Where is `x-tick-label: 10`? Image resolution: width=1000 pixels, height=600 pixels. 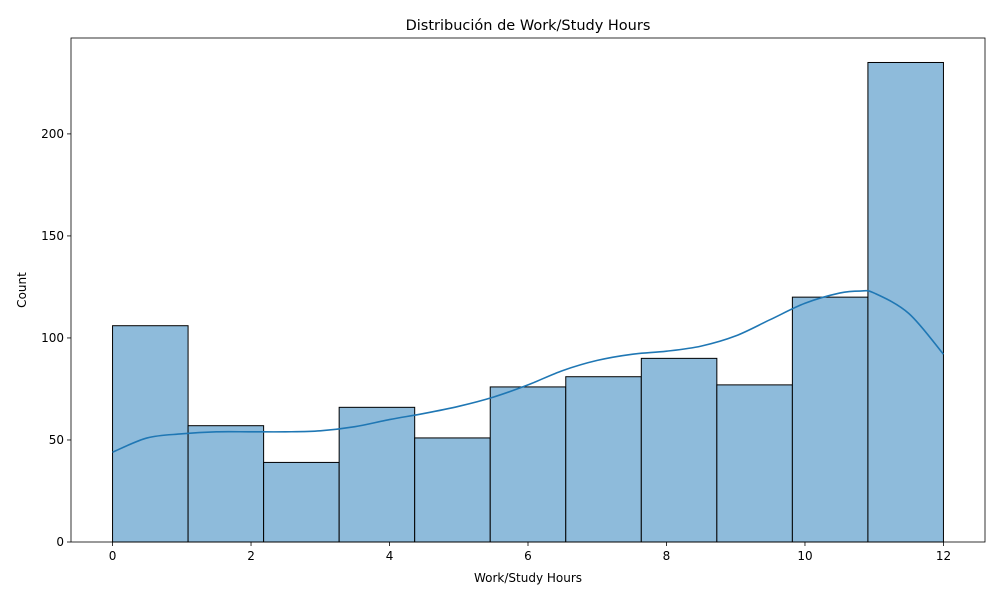 x-tick-label: 10 is located at coordinates (804, 556).